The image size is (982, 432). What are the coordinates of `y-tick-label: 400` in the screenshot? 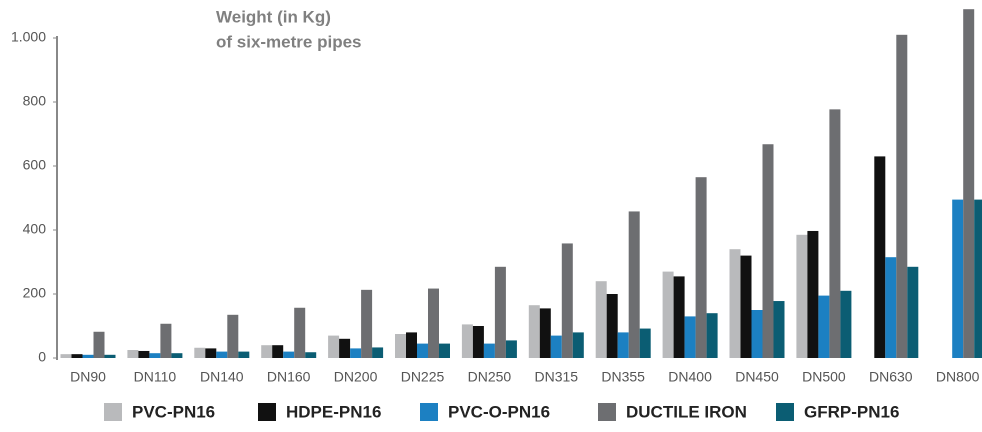 It's located at (35, 229).